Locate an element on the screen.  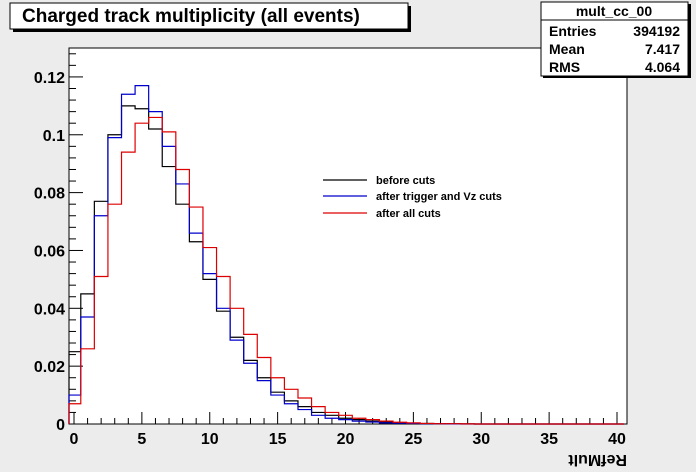
x-tick-label: 20 is located at coordinates (346, 439).